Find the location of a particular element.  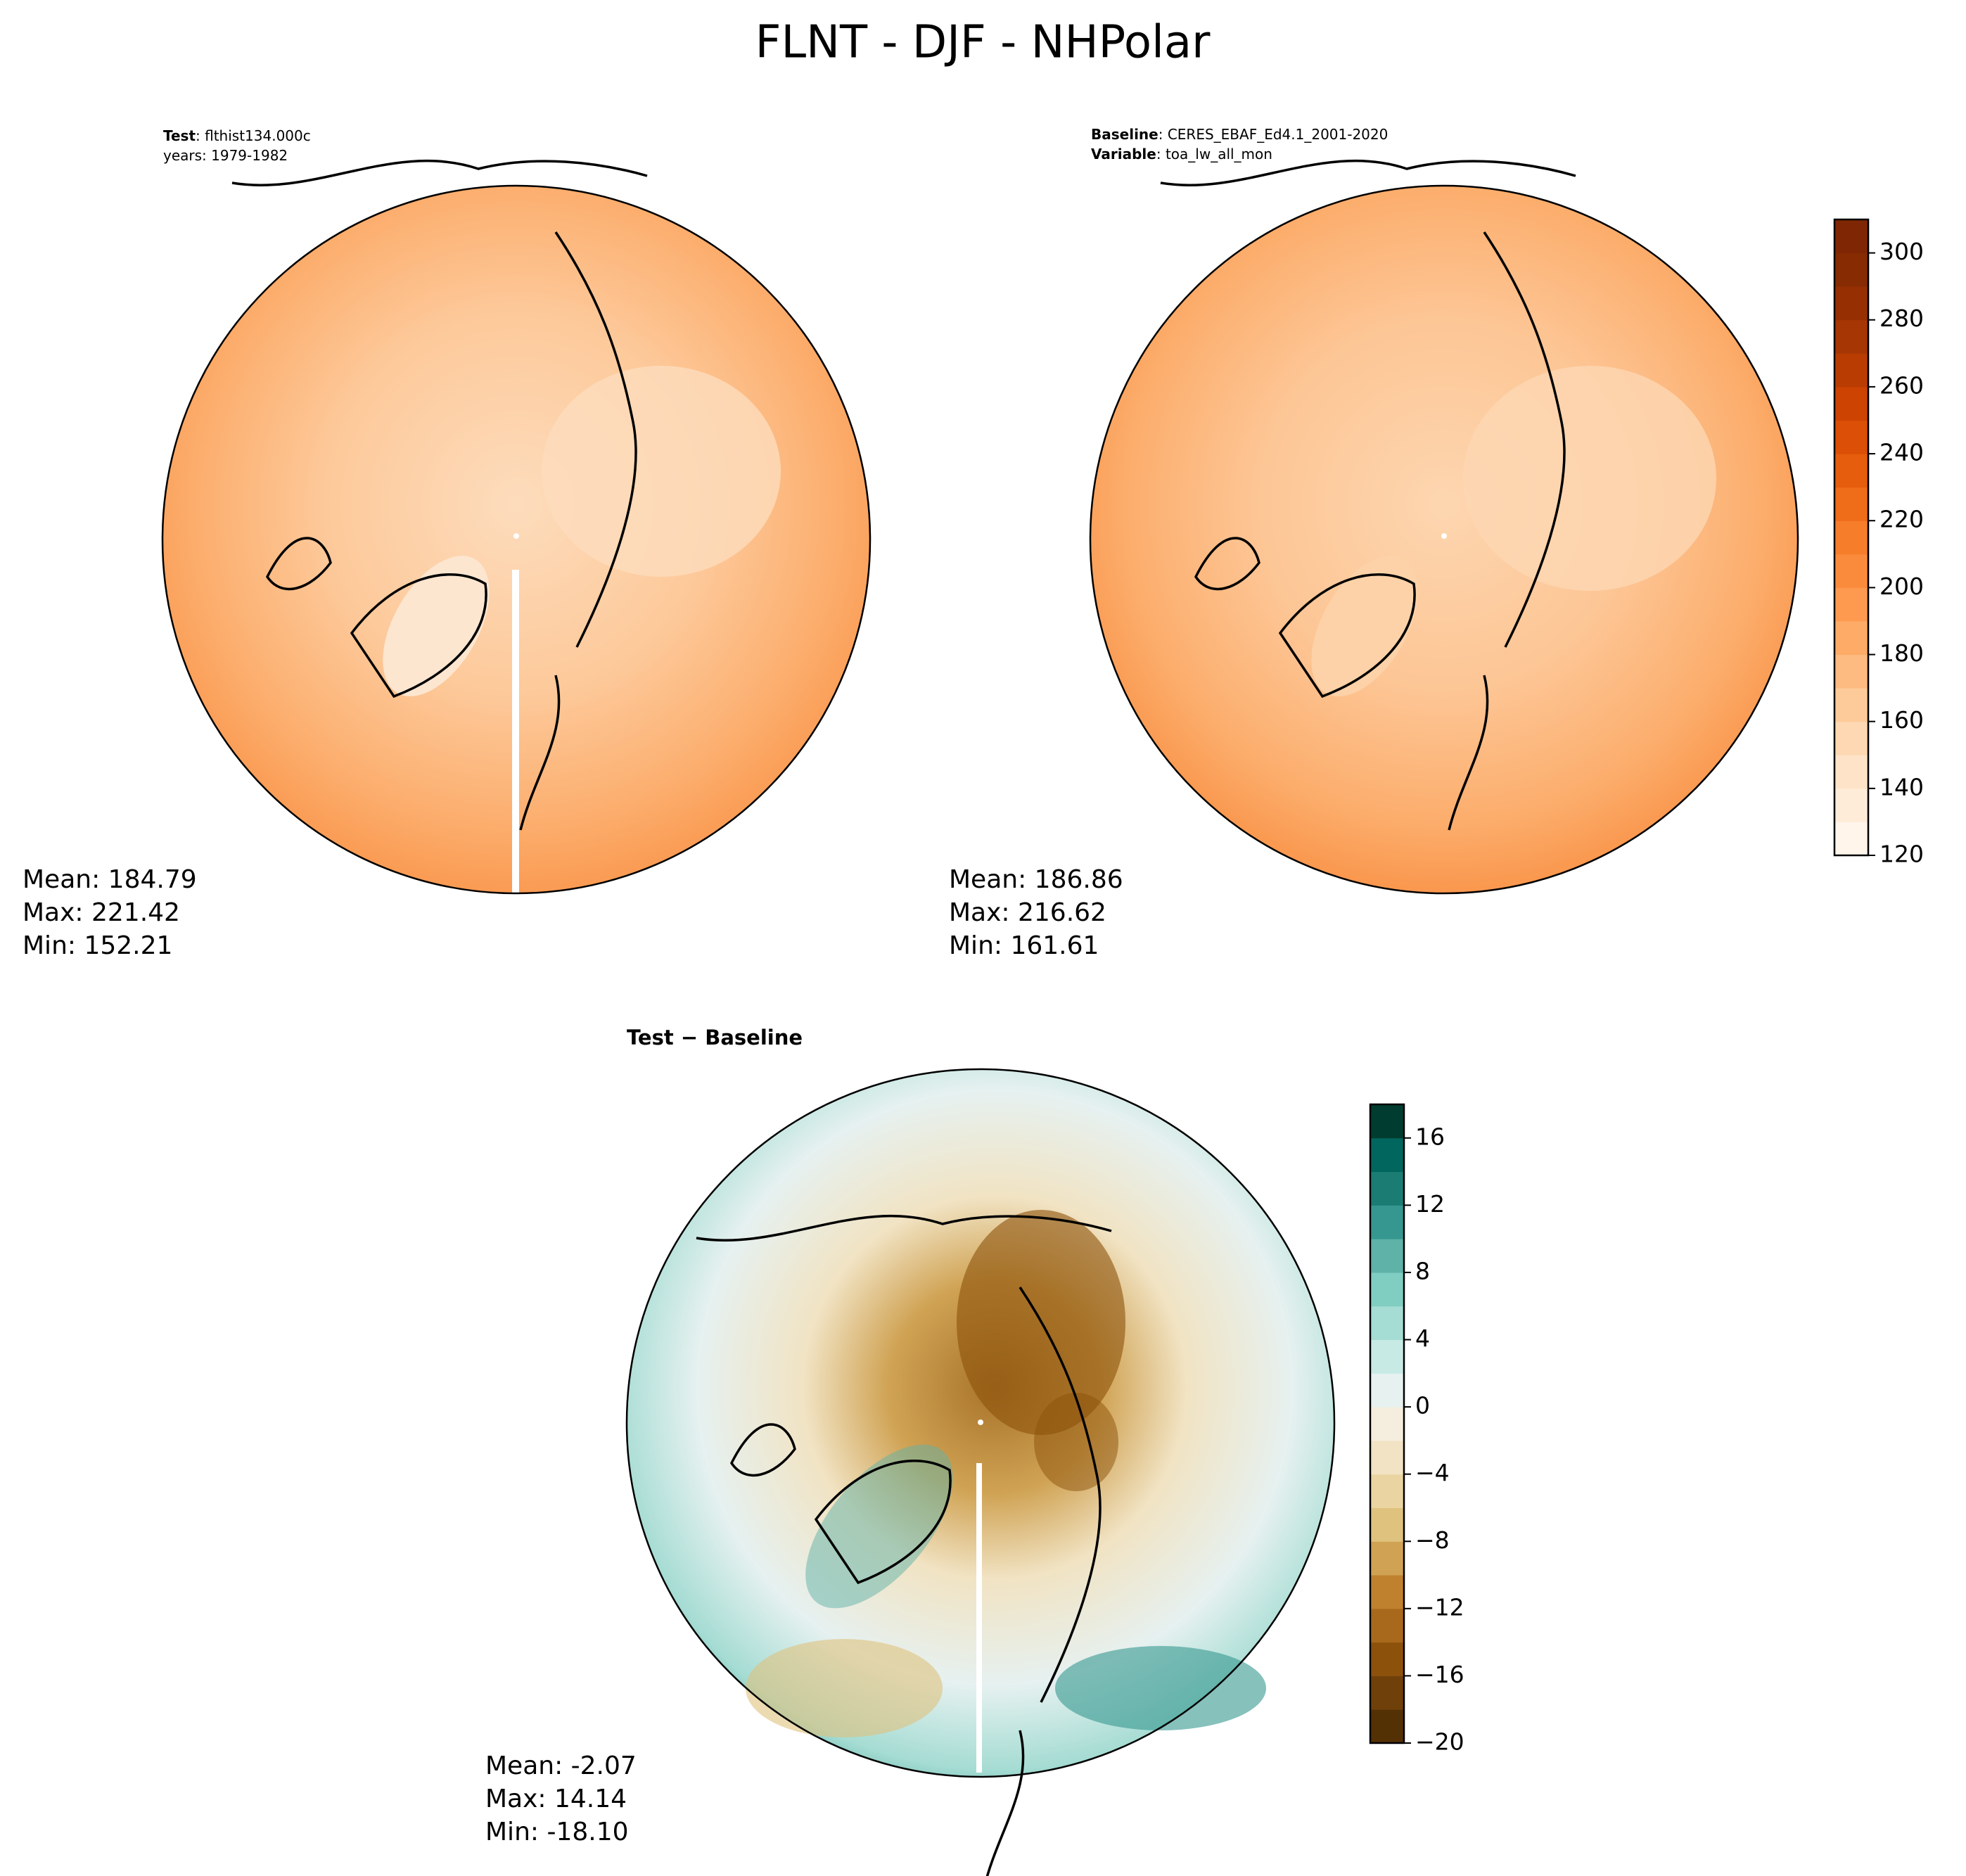

header-label: Test is located at coordinates (179, 135).